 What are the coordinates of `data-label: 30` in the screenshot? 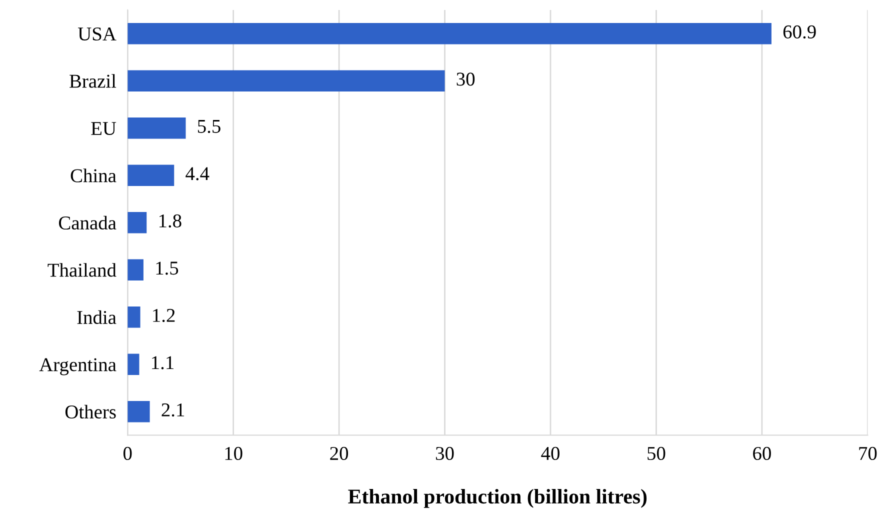 It's located at (465, 79).